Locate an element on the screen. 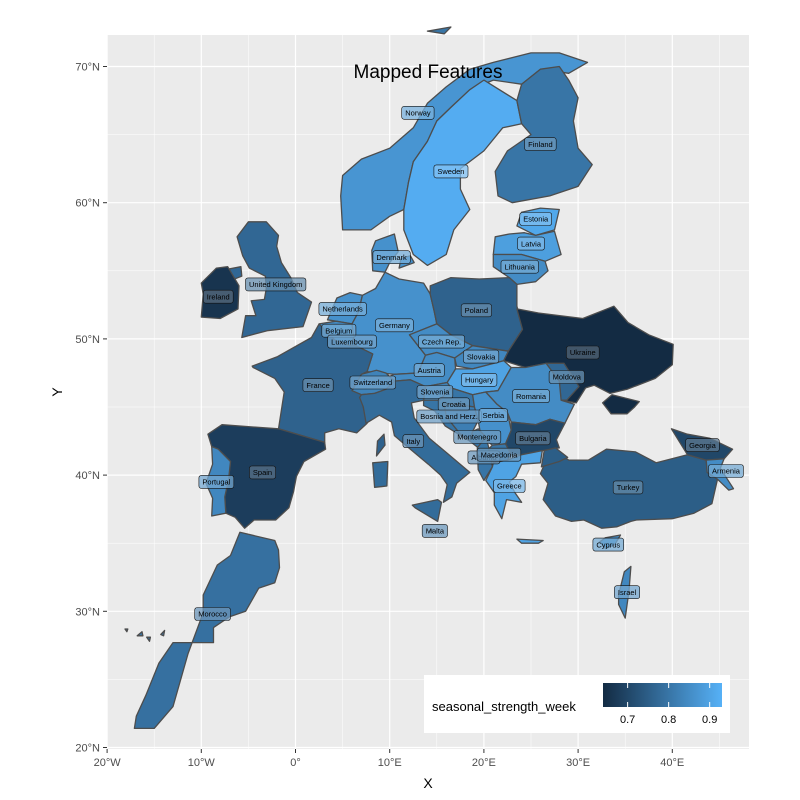  country-label-text: Bulgaria is located at coordinates (533, 438).